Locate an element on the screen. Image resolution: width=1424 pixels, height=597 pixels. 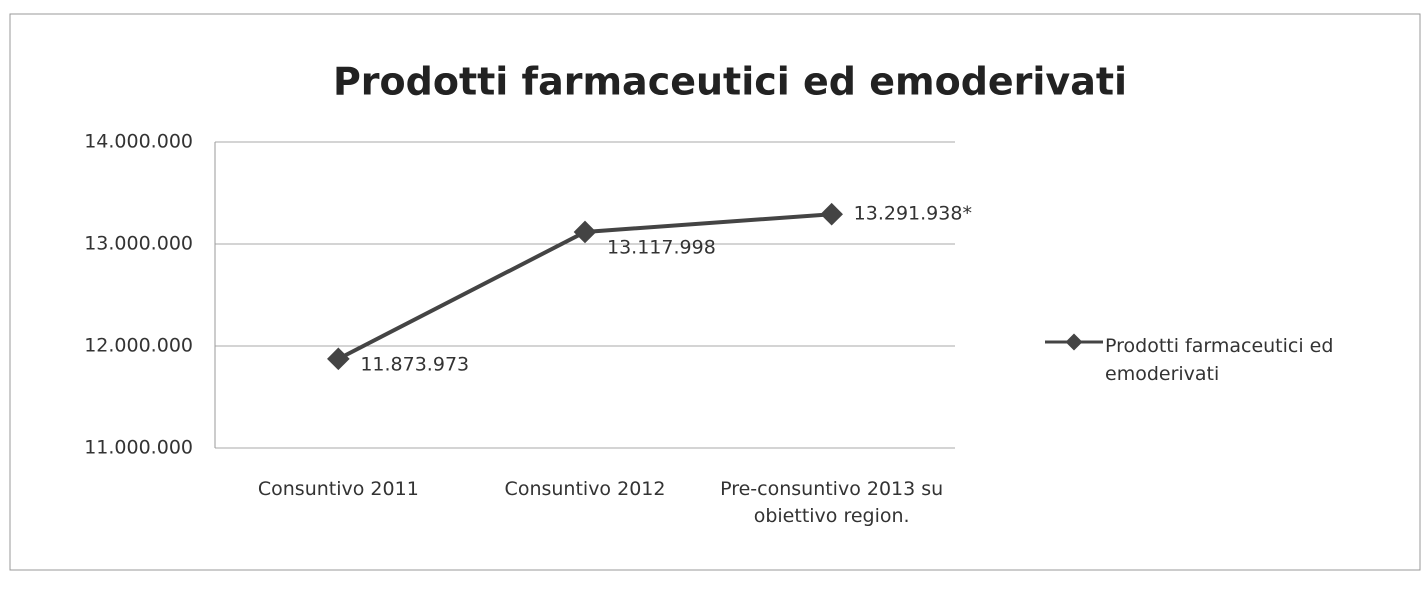
data-label: 13.117.998 is located at coordinates (661, 247).